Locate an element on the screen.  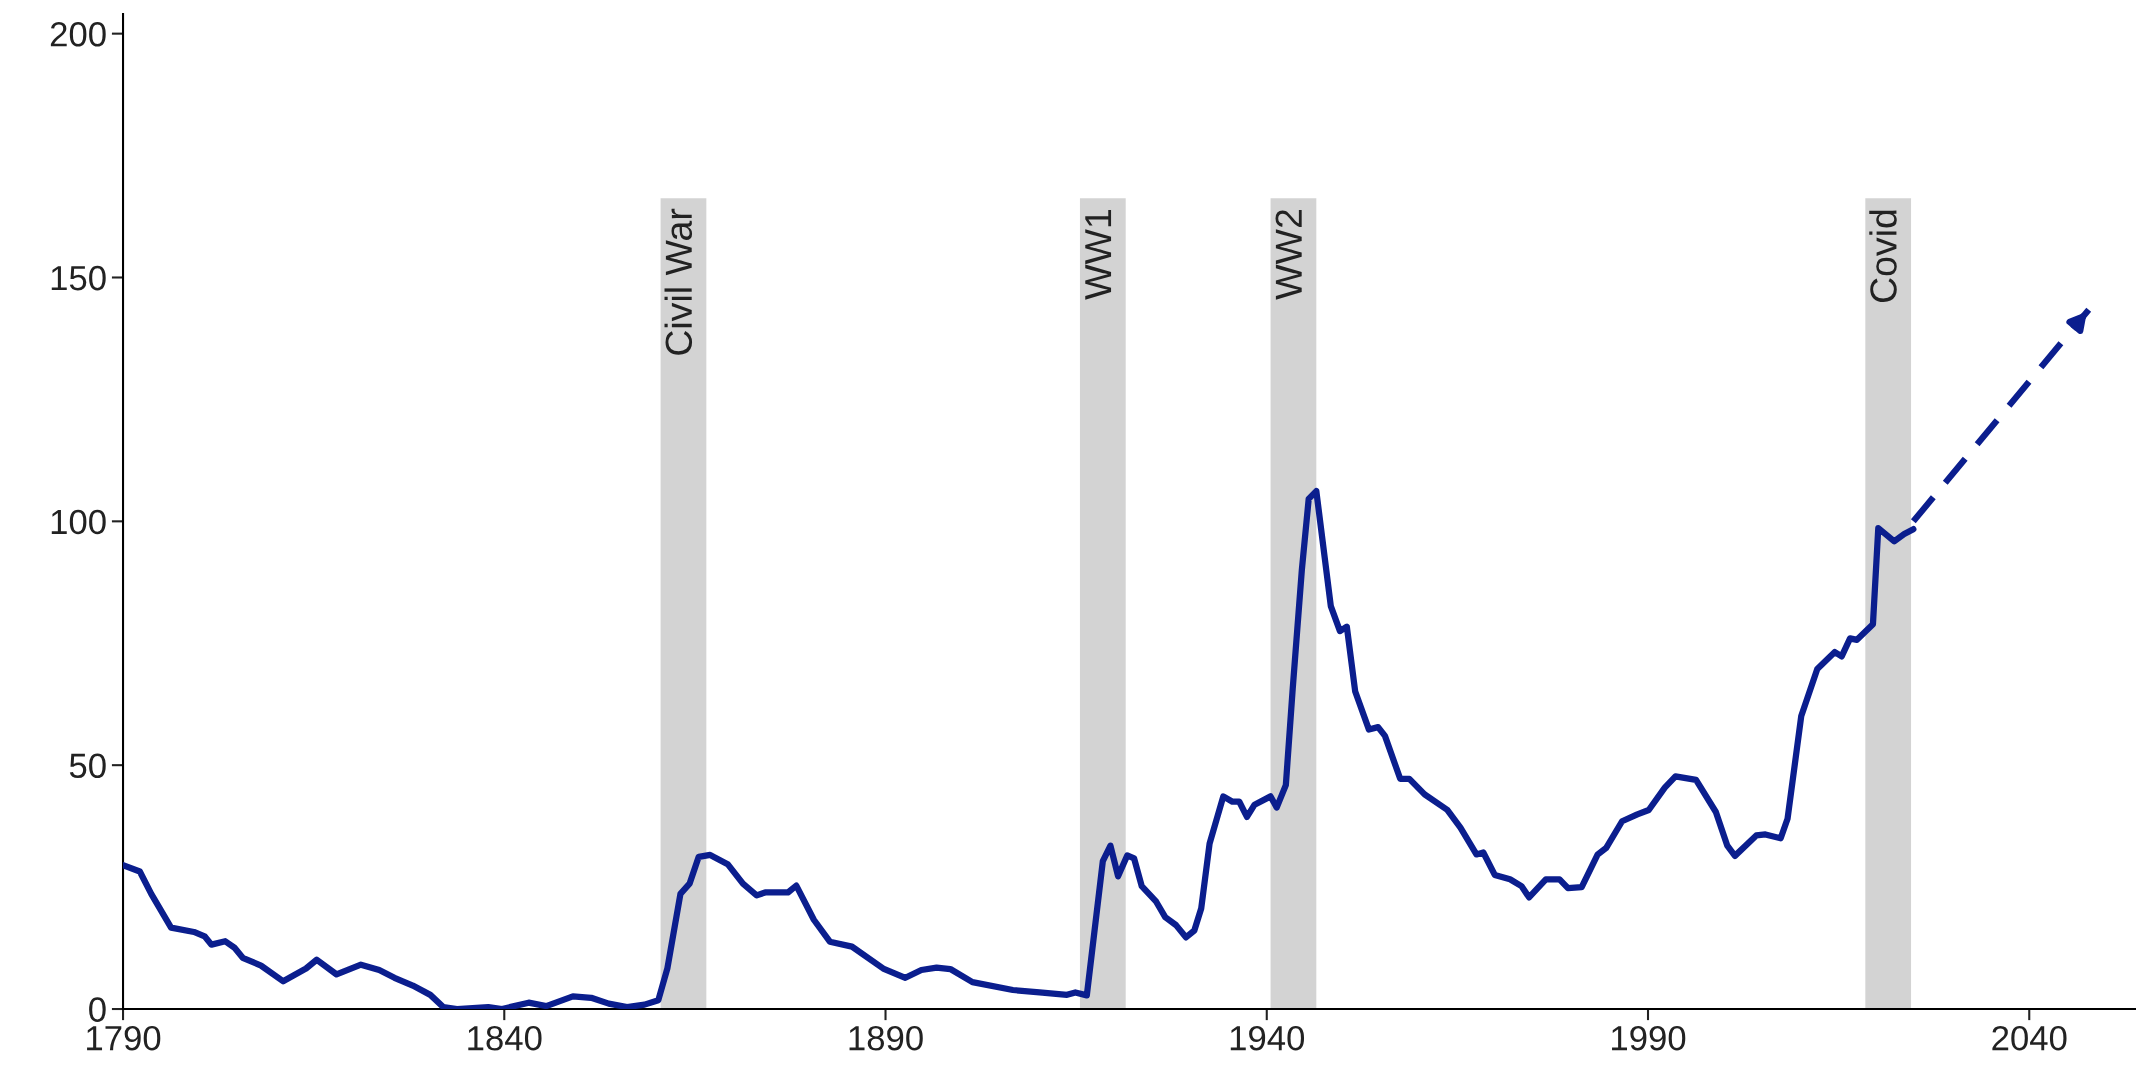
y-tick-label: 100 is located at coordinates (78, 522).